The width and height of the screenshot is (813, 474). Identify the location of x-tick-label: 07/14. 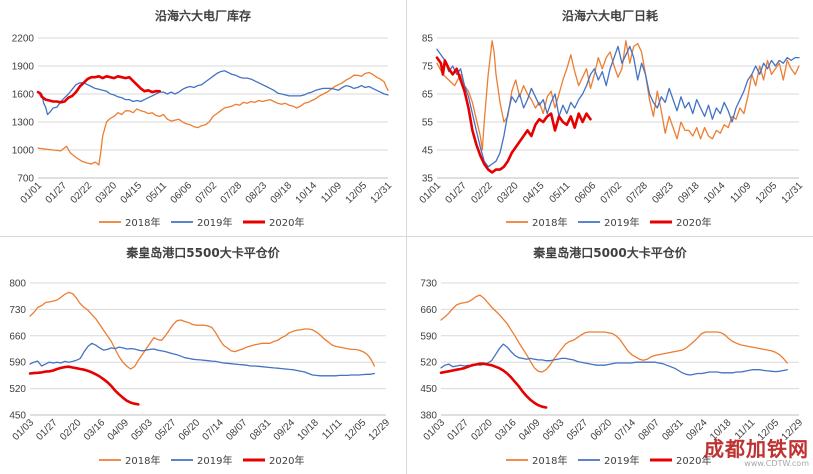
(626, 430).